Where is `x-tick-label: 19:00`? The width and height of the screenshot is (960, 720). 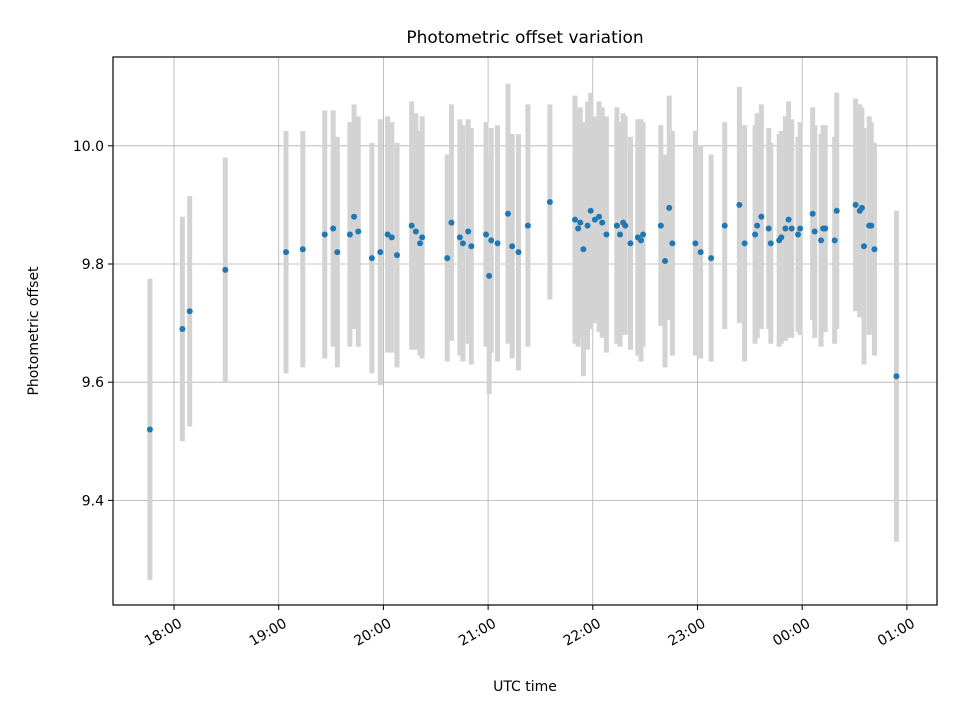 x-tick-label: 19:00 is located at coordinates (268, 633).